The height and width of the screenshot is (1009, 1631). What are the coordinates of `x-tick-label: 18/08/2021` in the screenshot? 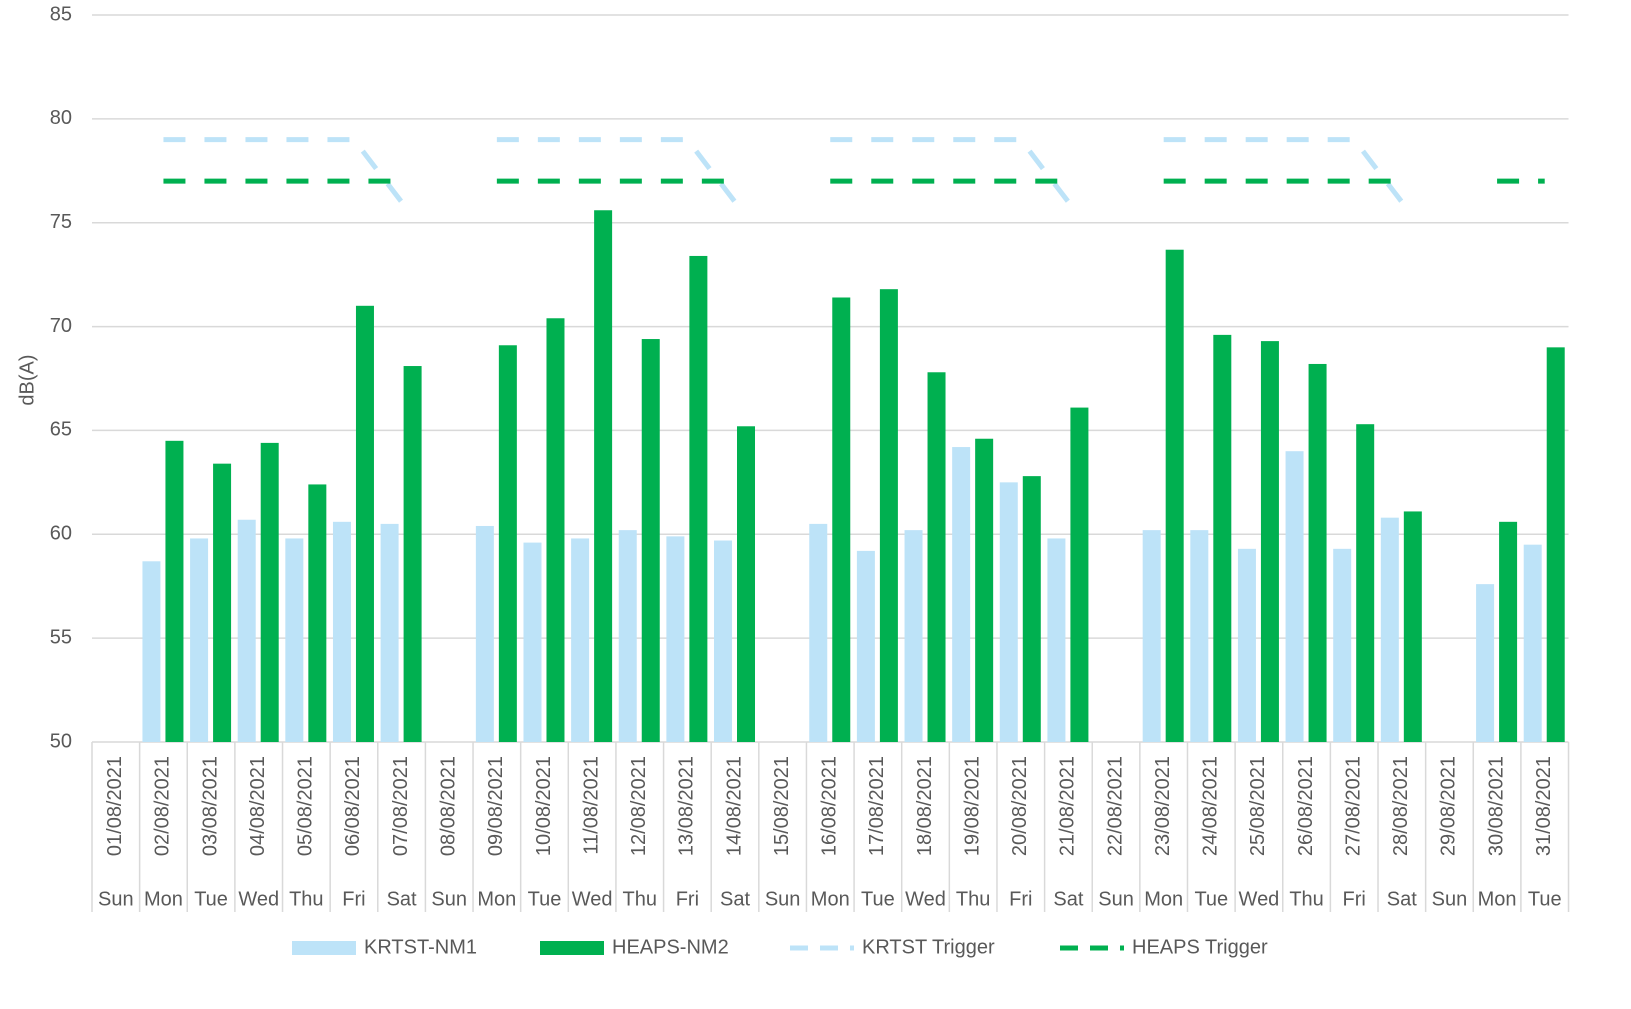 It's located at (925, 806).